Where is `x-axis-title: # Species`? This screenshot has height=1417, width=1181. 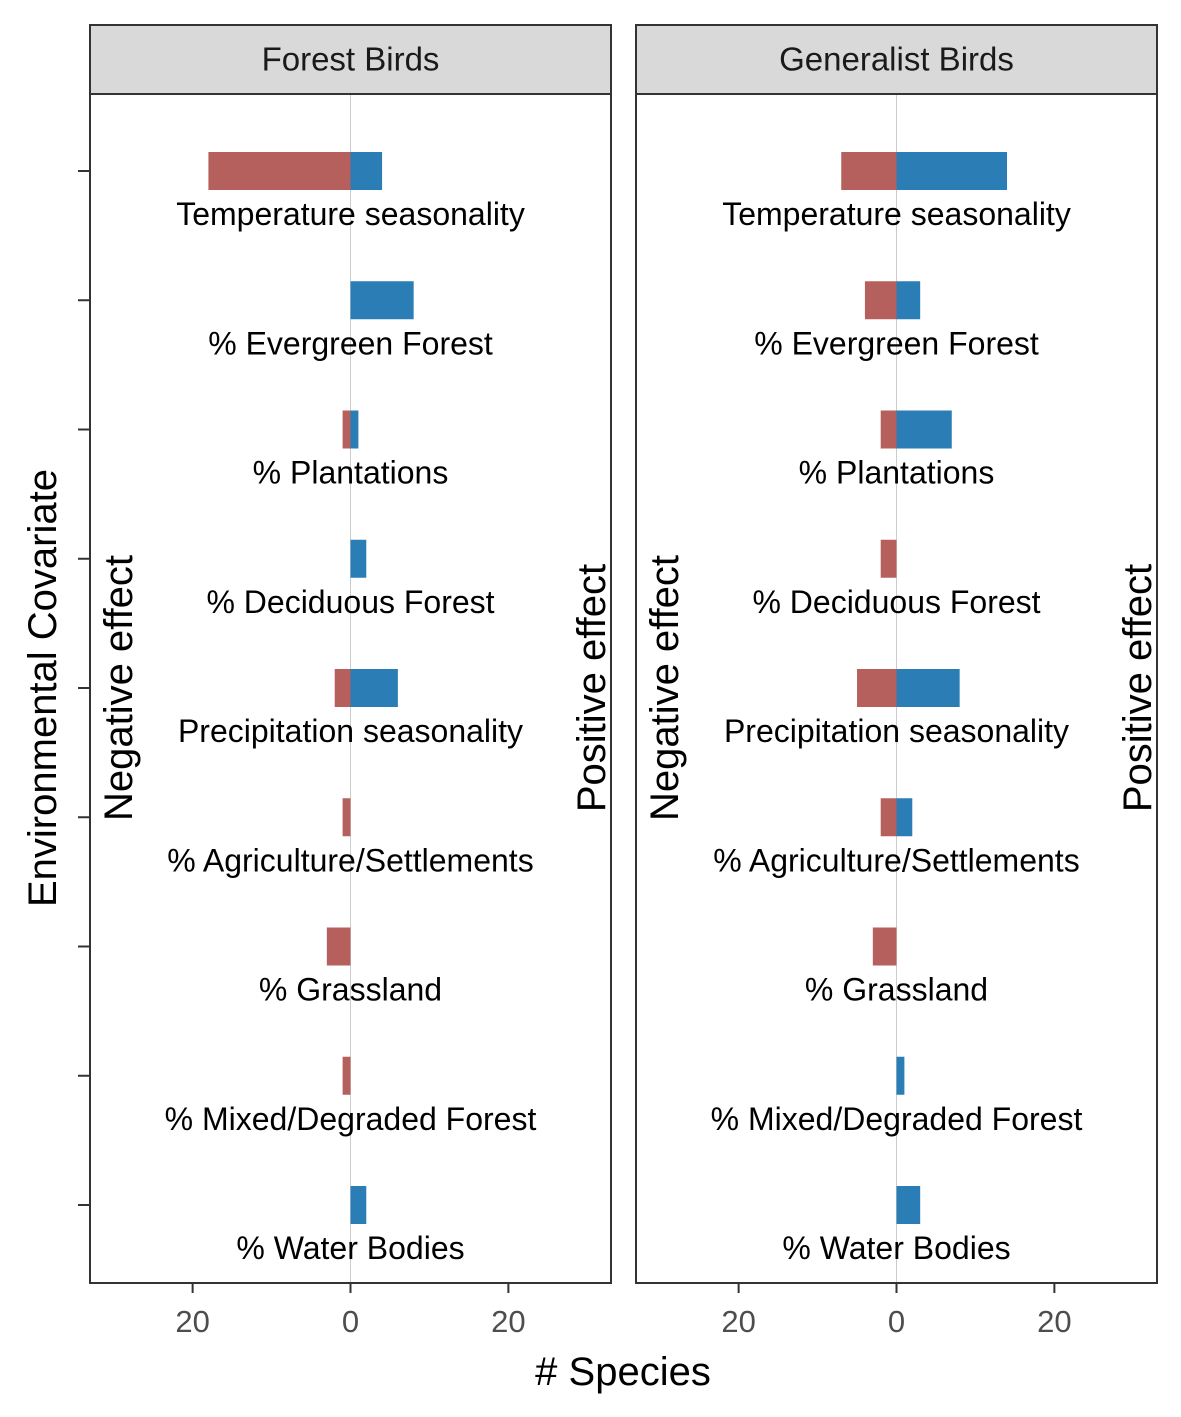
x-axis-title: # Species is located at coordinates (623, 1372).